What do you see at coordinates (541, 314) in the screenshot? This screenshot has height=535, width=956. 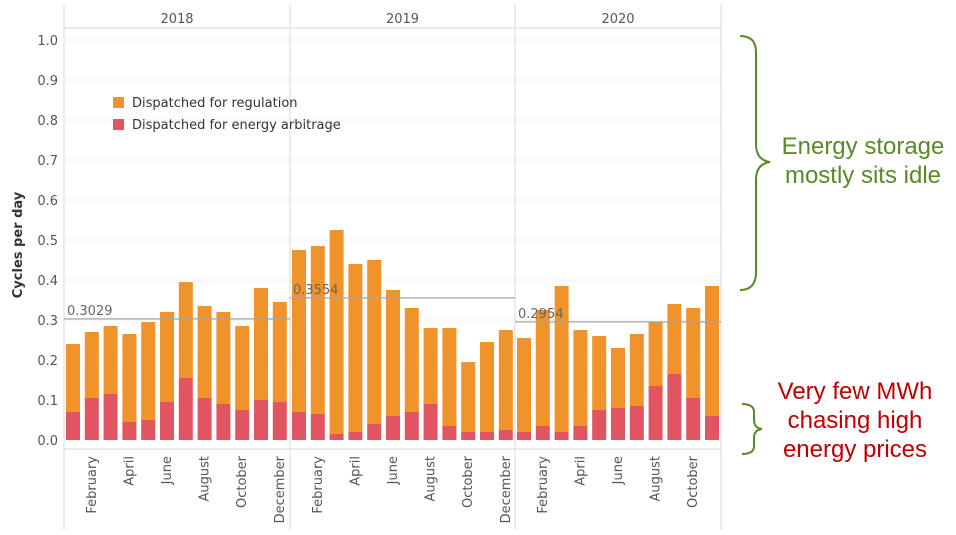 I see `average-label-2020: 0.2954` at bounding box center [541, 314].